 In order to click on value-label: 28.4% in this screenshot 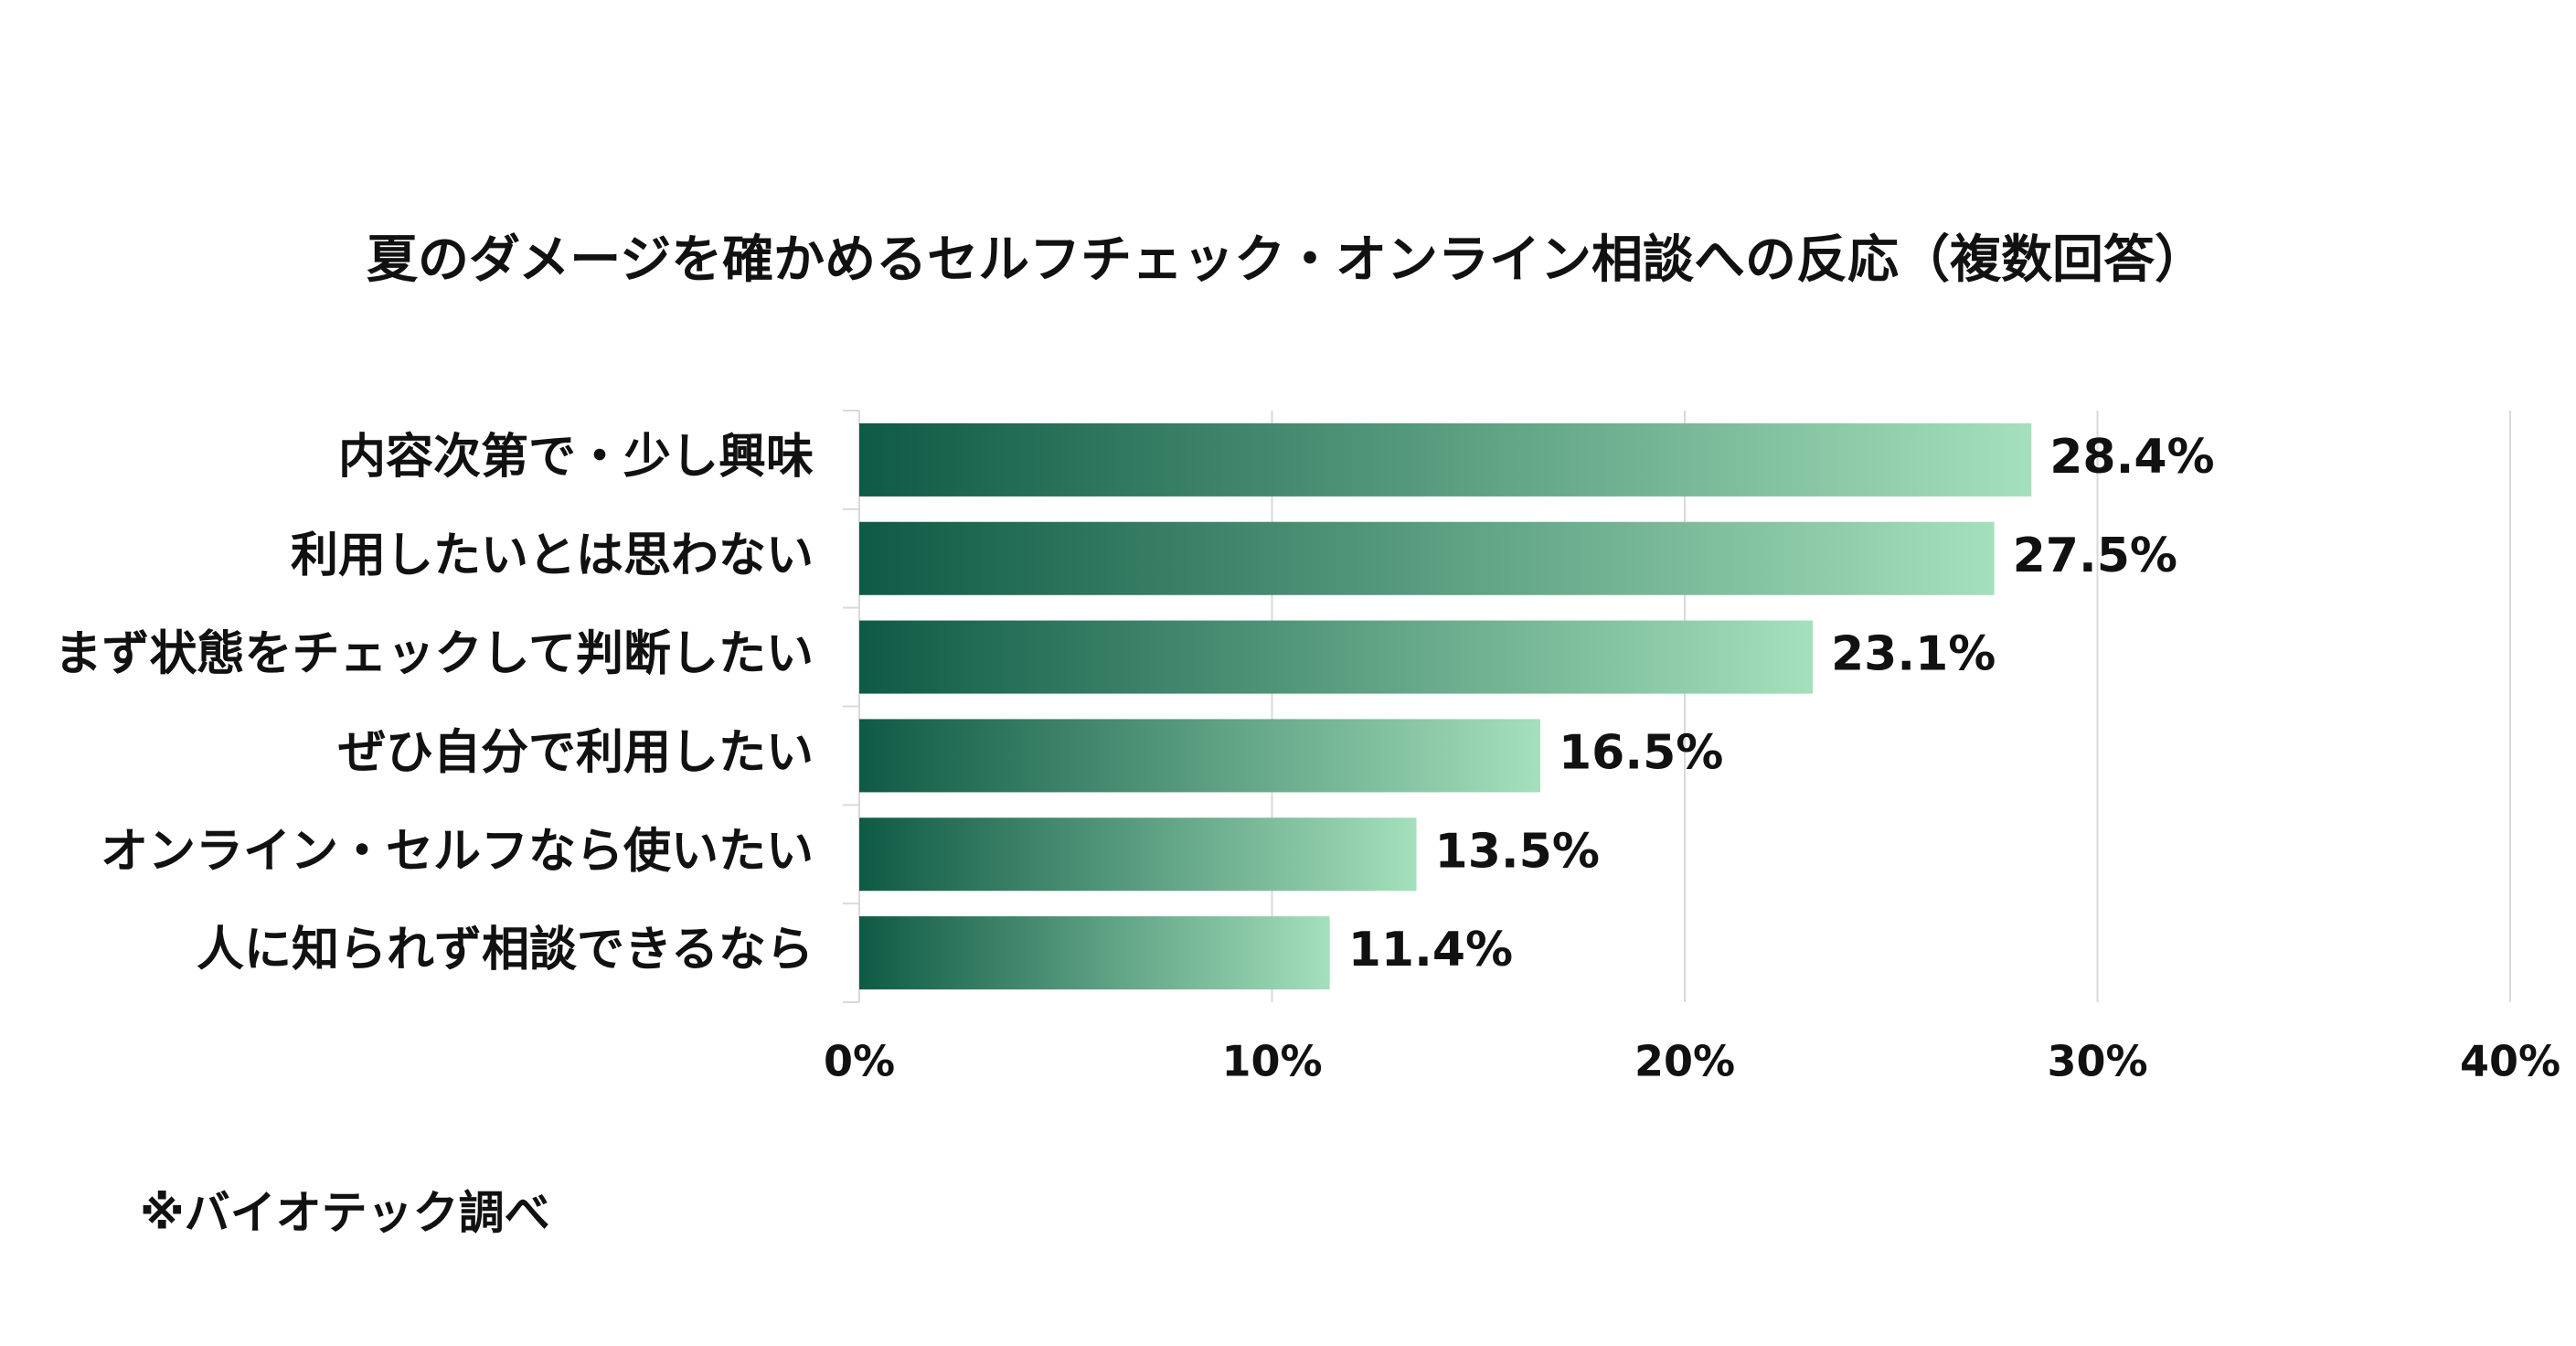, I will do `click(2131, 457)`.